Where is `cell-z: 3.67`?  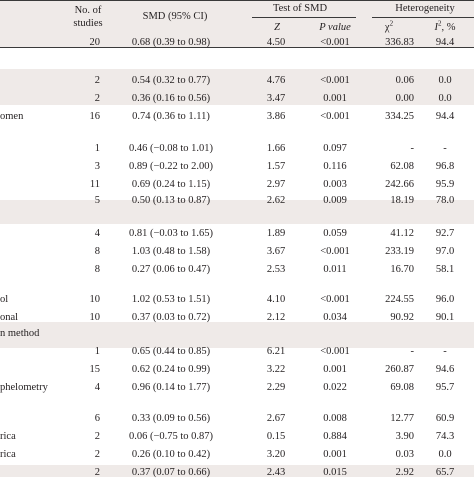
cell-z: 3.67 is located at coordinates (276, 251).